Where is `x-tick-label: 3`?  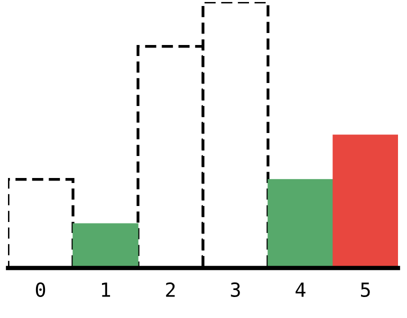 x-tick-label: 3 is located at coordinates (235, 290).